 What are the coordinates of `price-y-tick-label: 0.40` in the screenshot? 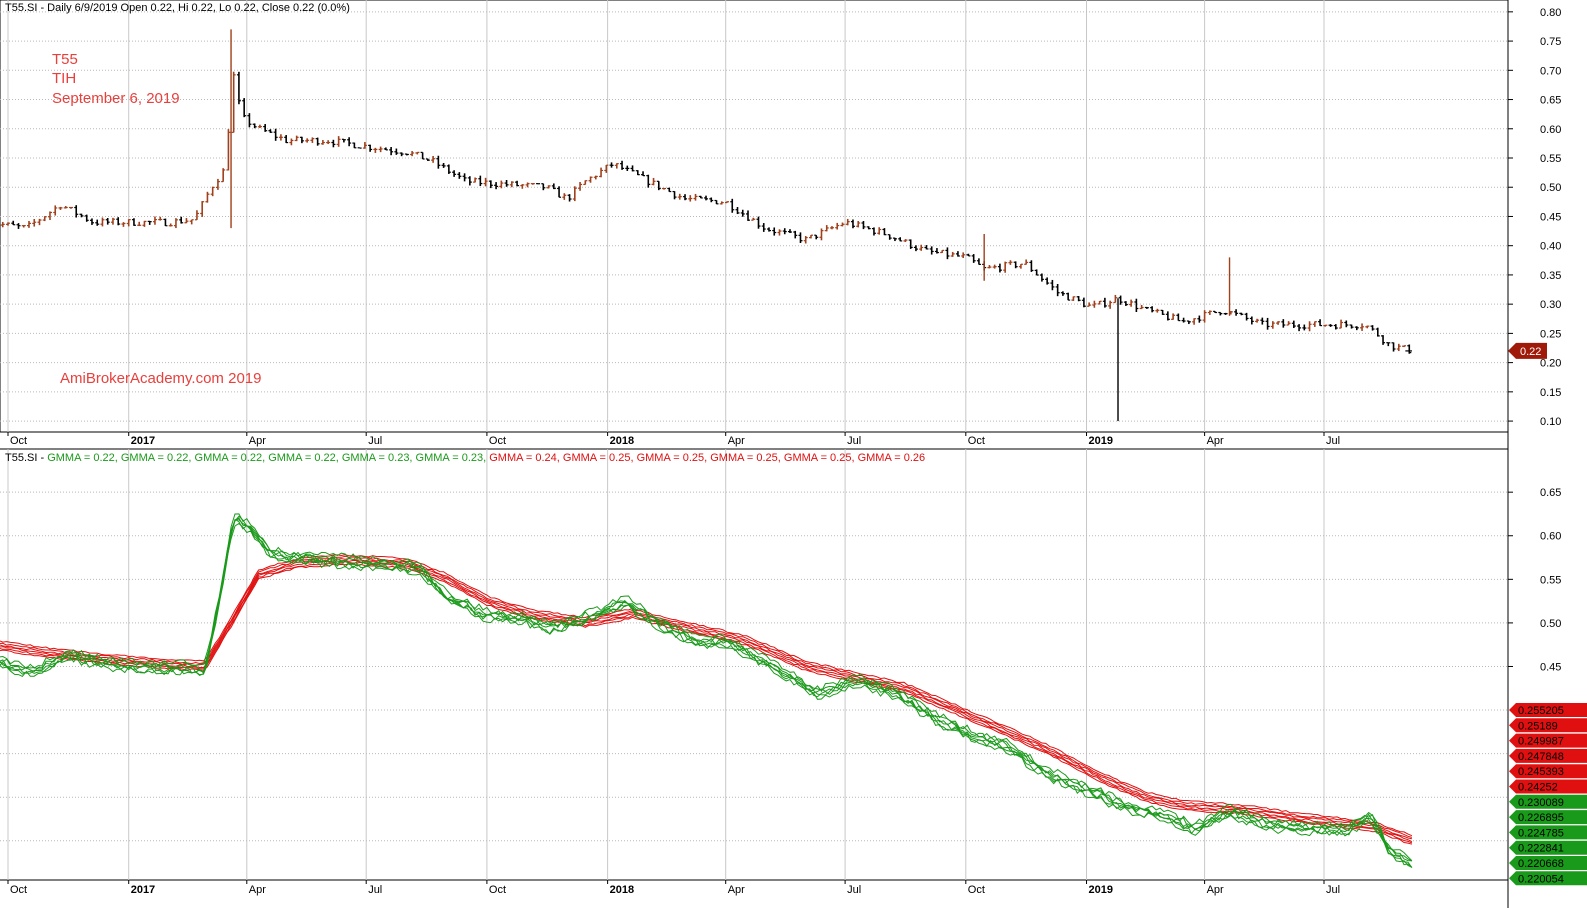 It's located at (1550, 247).